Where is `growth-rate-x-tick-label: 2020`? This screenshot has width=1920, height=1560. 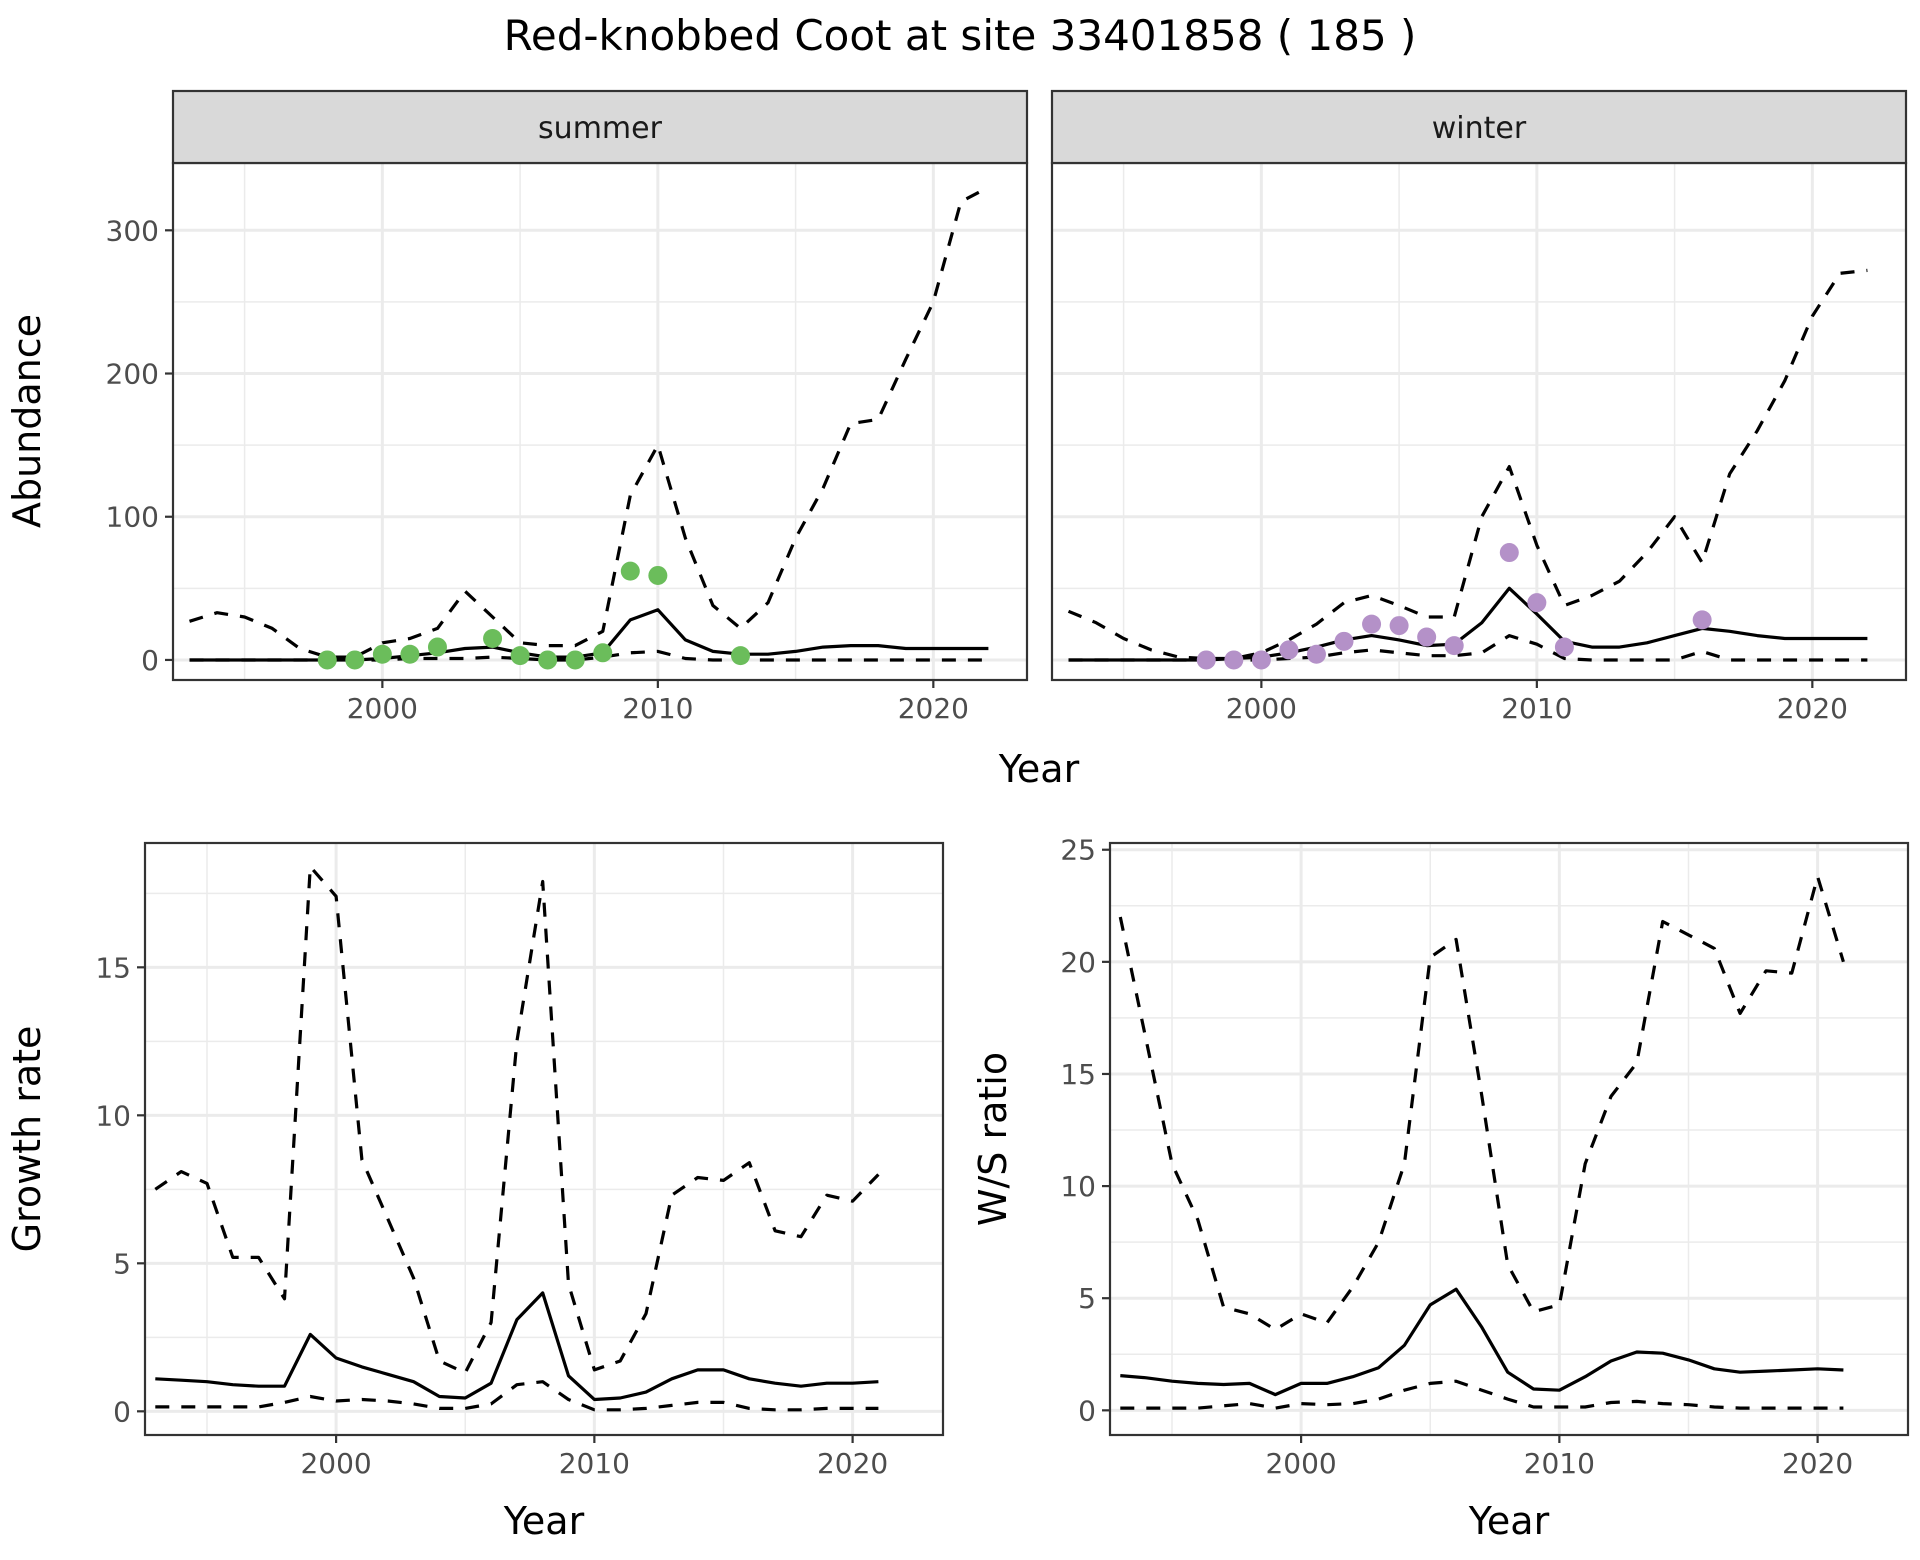 growth-rate-x-tick-label: 2020 is located at coordinates (852, 1463).